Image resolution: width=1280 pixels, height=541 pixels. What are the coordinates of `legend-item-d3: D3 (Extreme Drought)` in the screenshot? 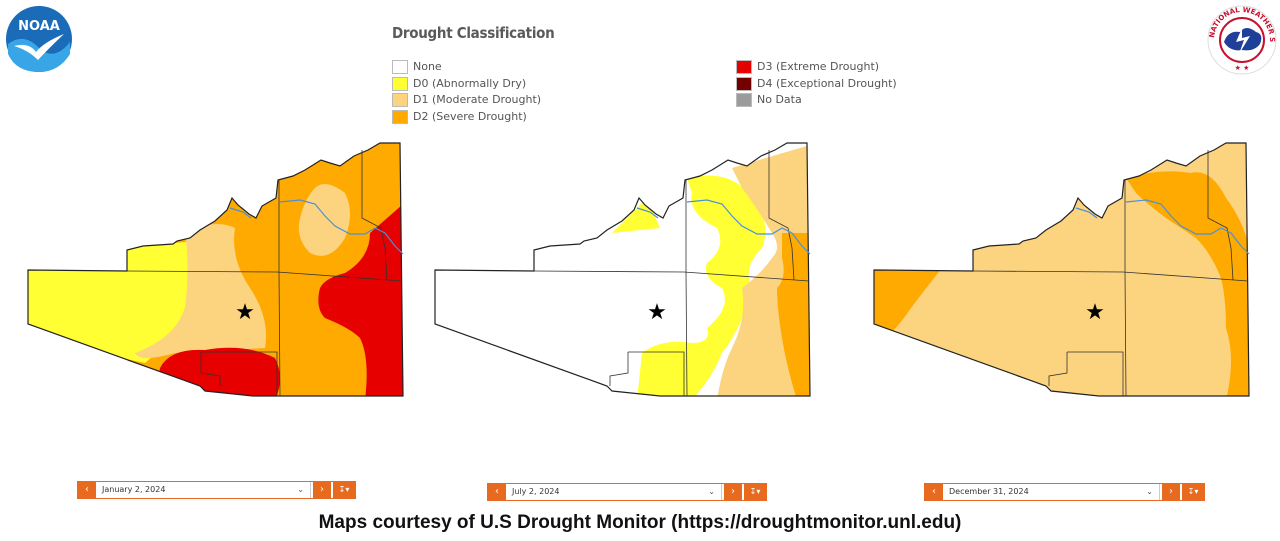 It's located at (807, 66).